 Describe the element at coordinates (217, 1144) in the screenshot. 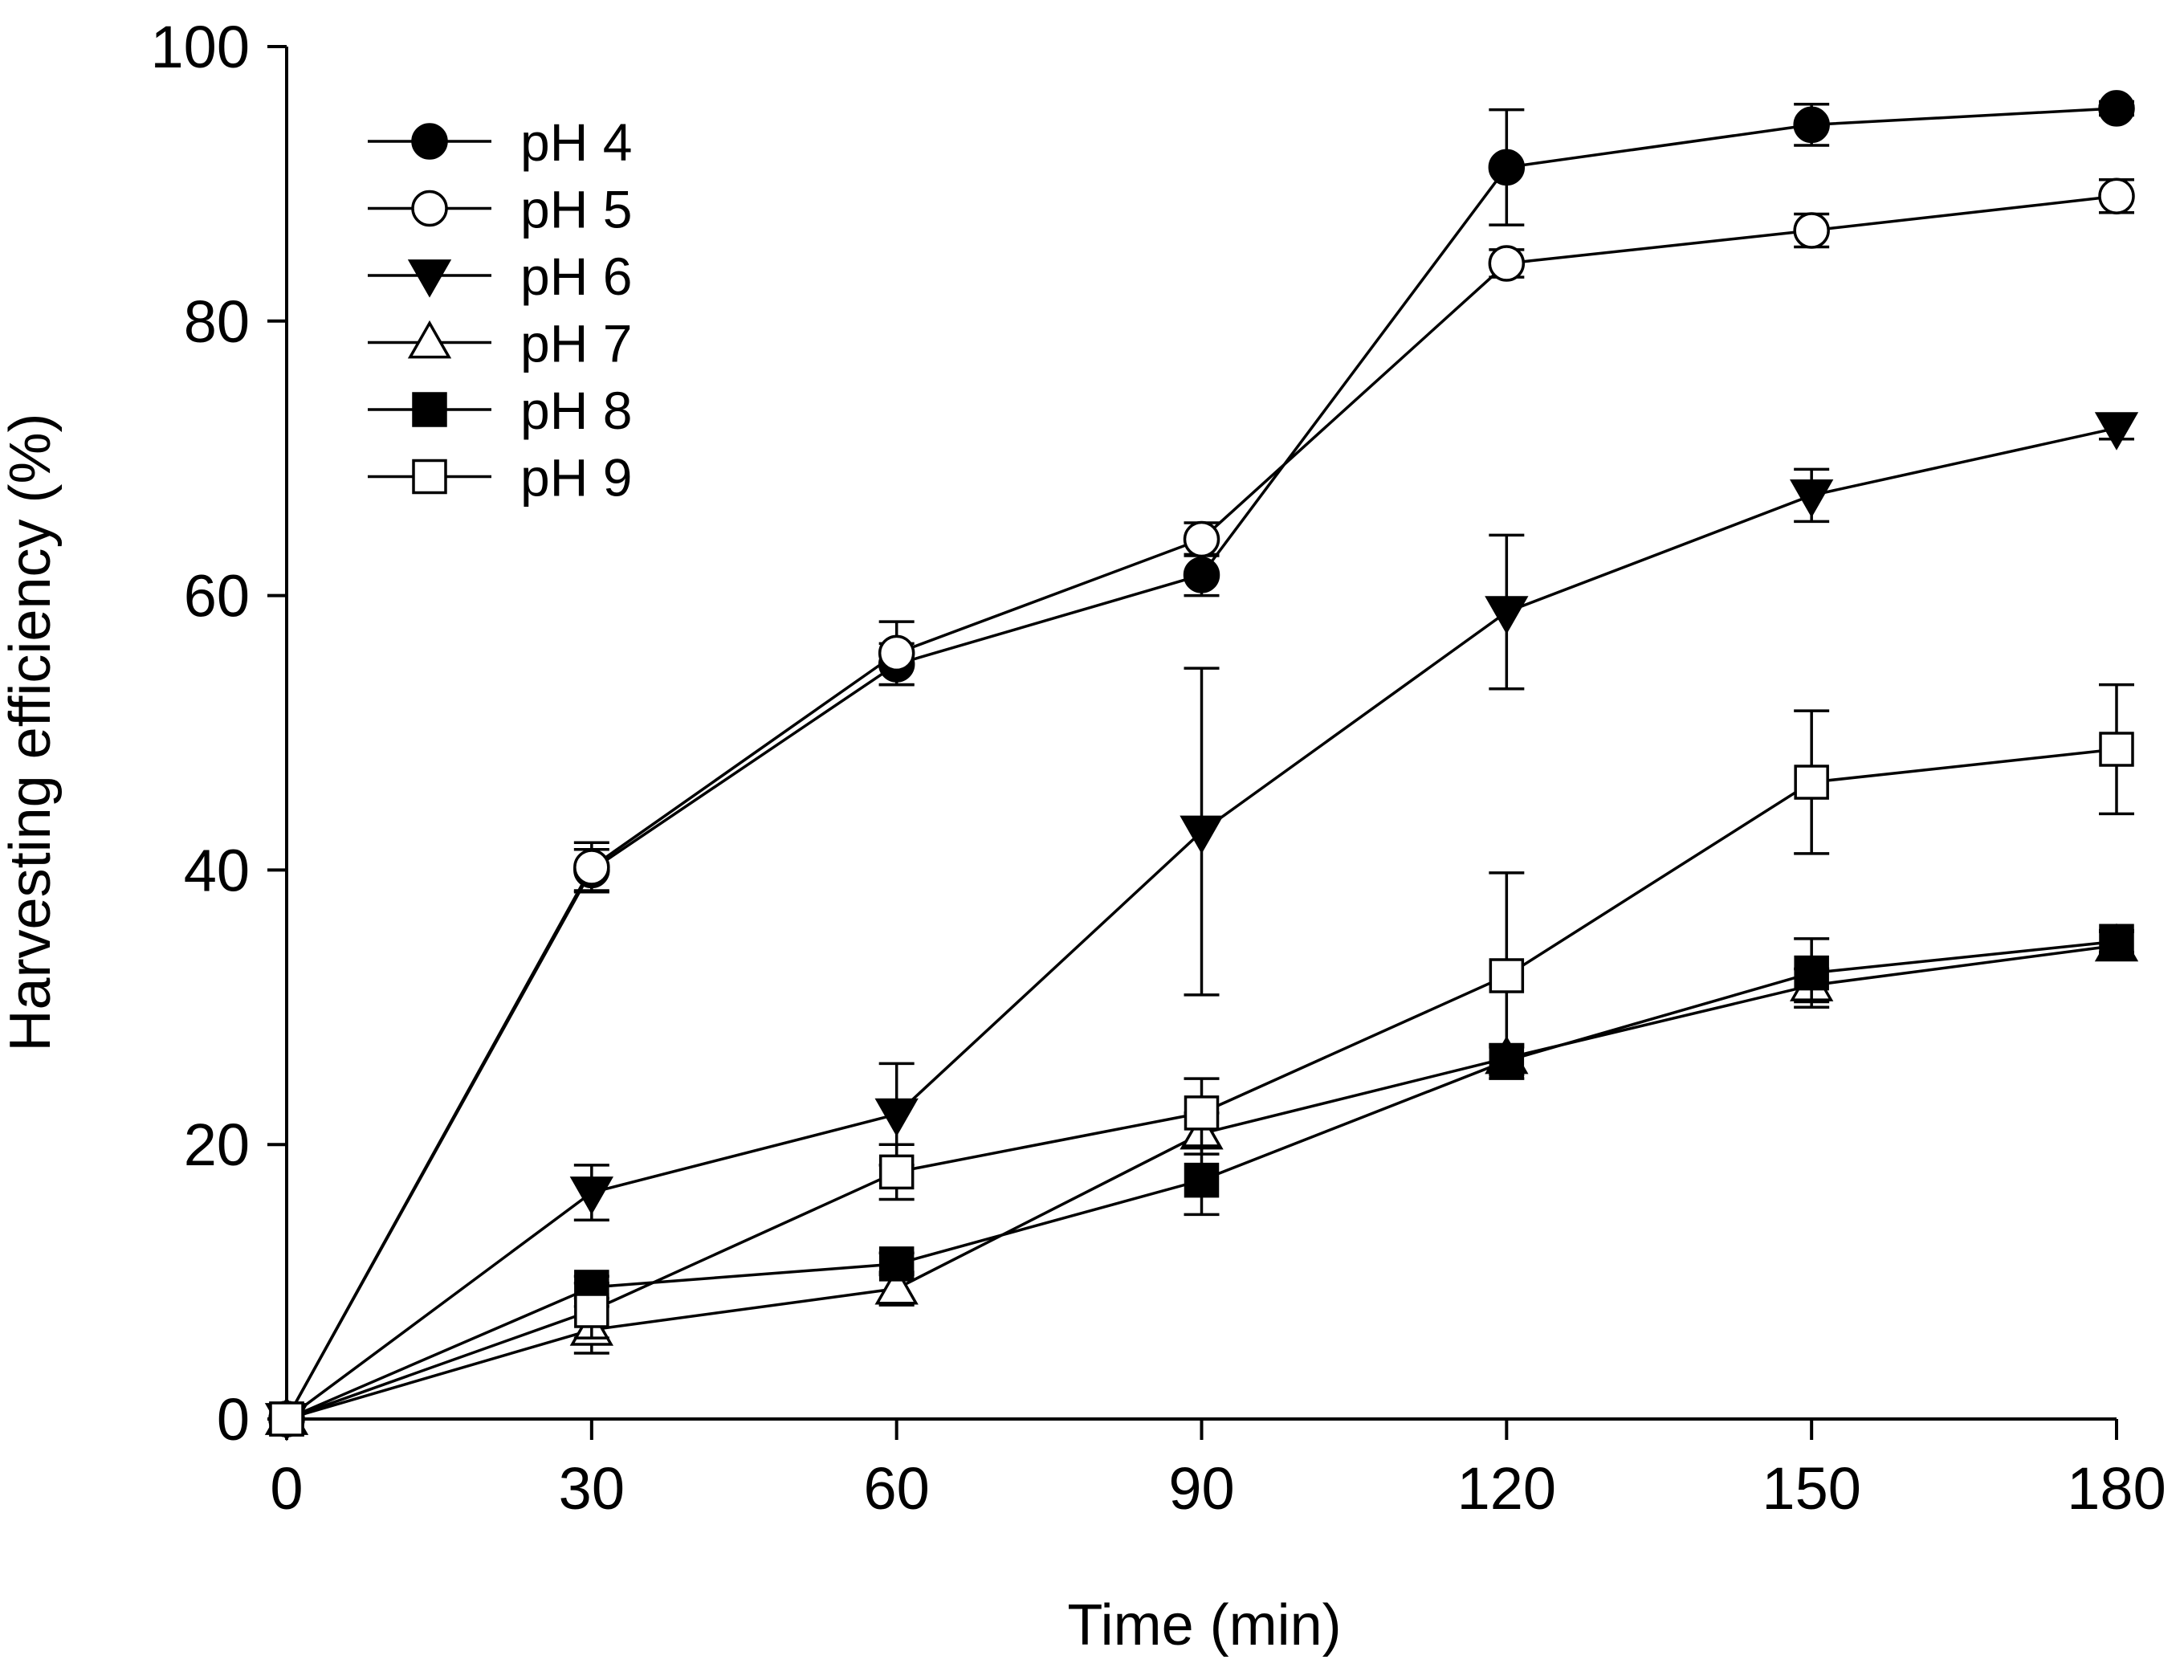

I see `y-tick-label-20: 20` at that location.